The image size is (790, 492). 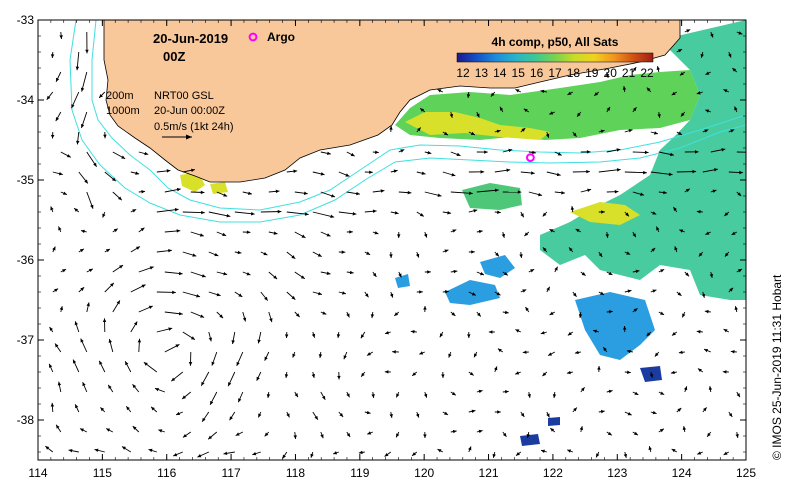 I want to click on x-tick-label: 122, so click(x=553, y=473).